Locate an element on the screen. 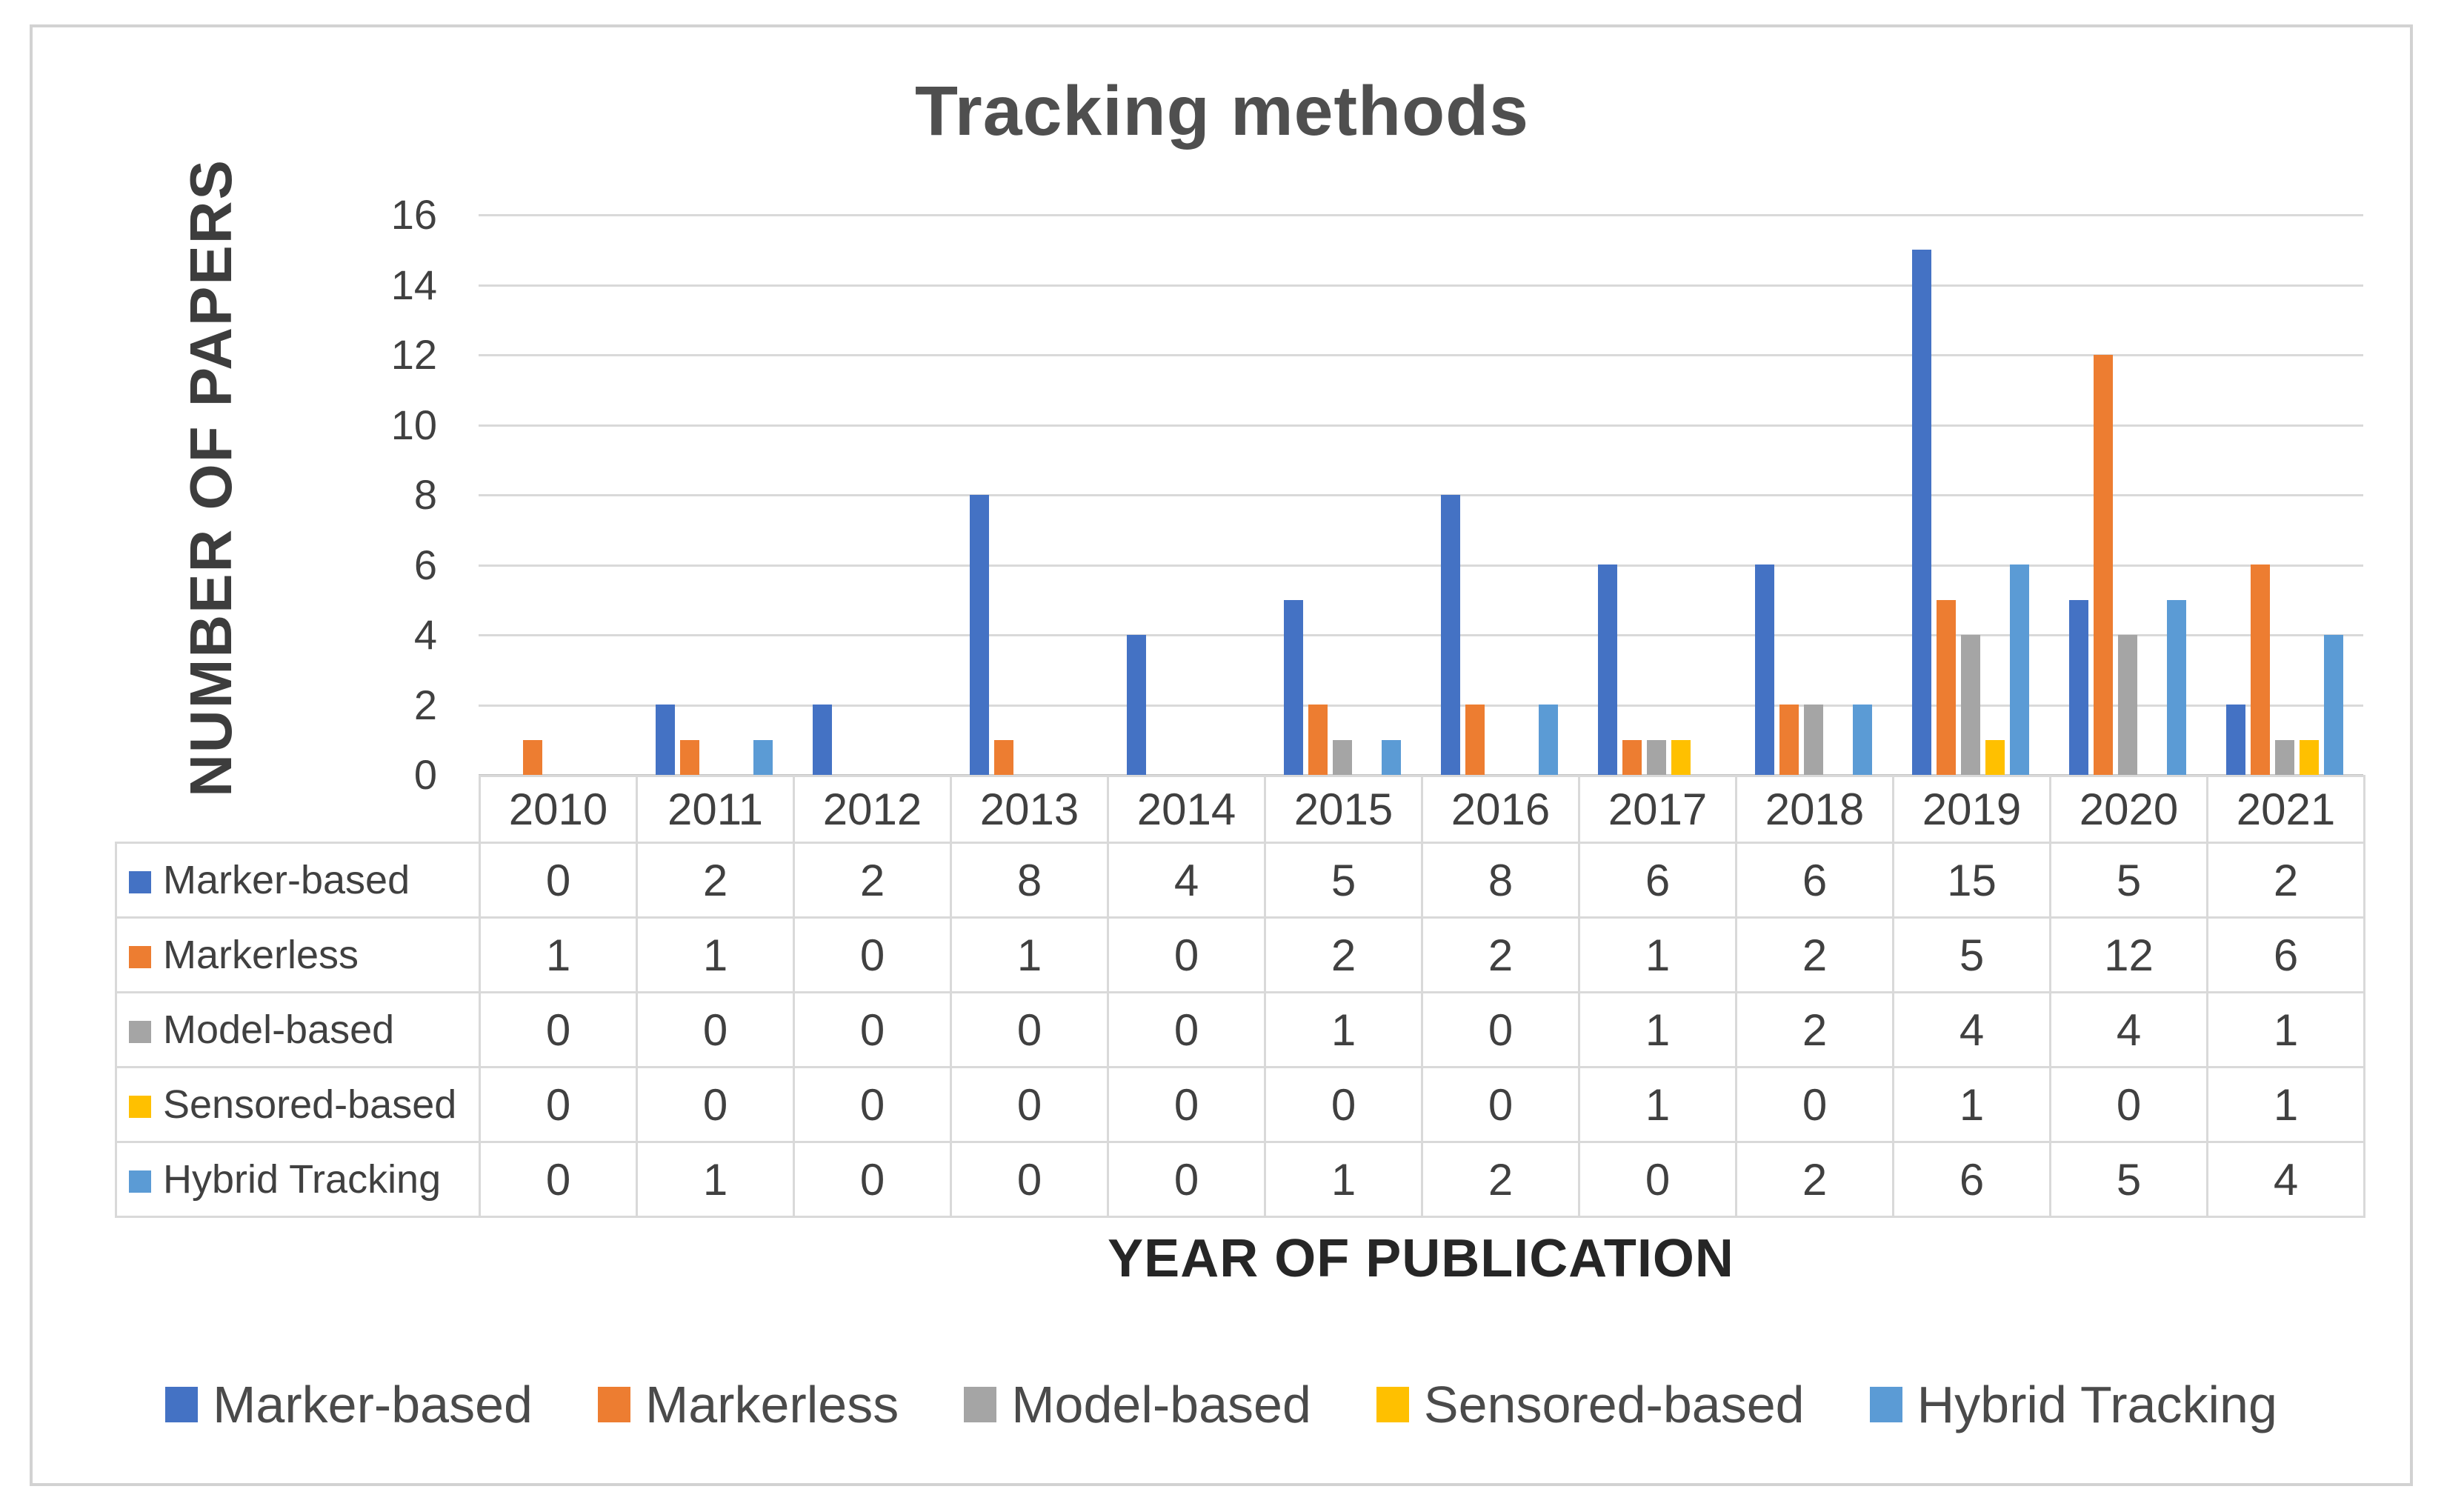 The image size is (2444, 1512). year-header-cell-2013: 2013 is located at coordinates (1029, 809).